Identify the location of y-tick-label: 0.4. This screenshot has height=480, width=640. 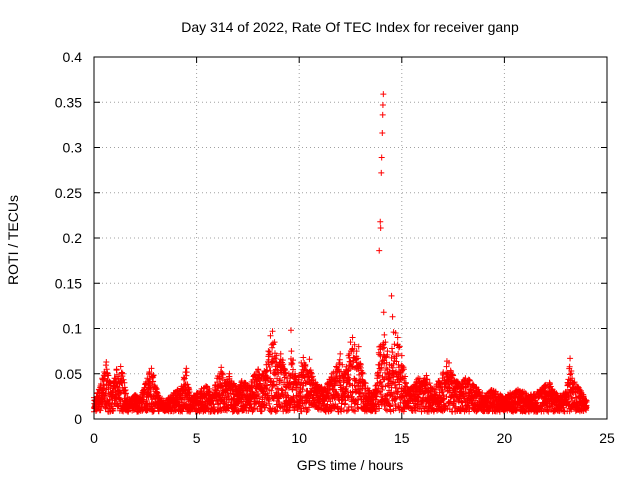
(73, 57).